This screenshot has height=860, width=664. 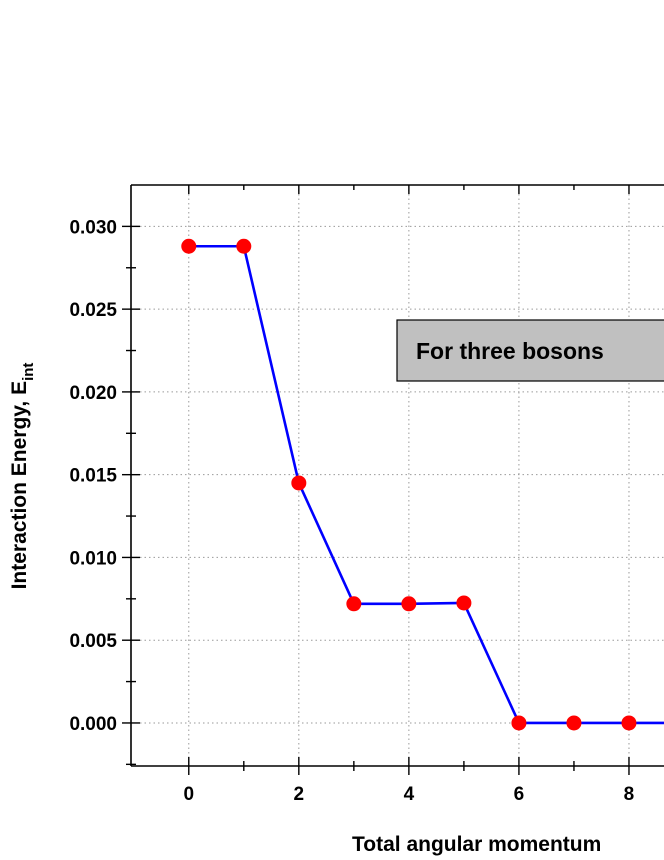 I want to click on y-axis-title-subscript: int, so click(x=28, y=372).